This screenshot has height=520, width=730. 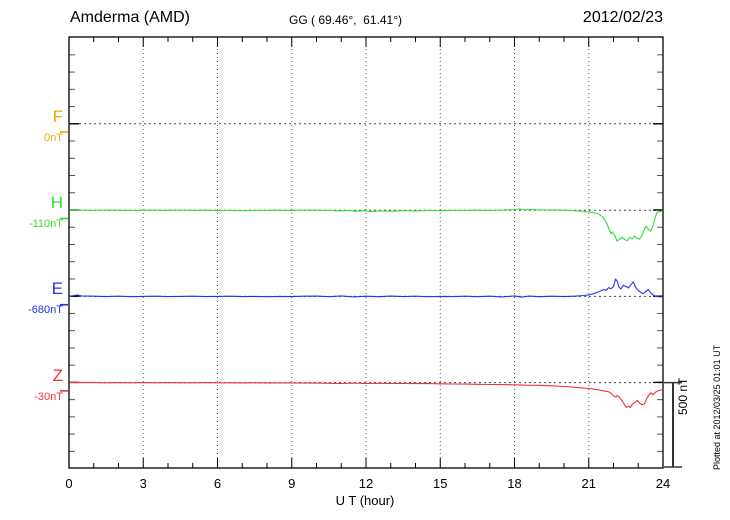 What do you see at coordinates (366, 483) in the screenshot?
I see `x-tick-label: 12` at bounding box center [366, 483].